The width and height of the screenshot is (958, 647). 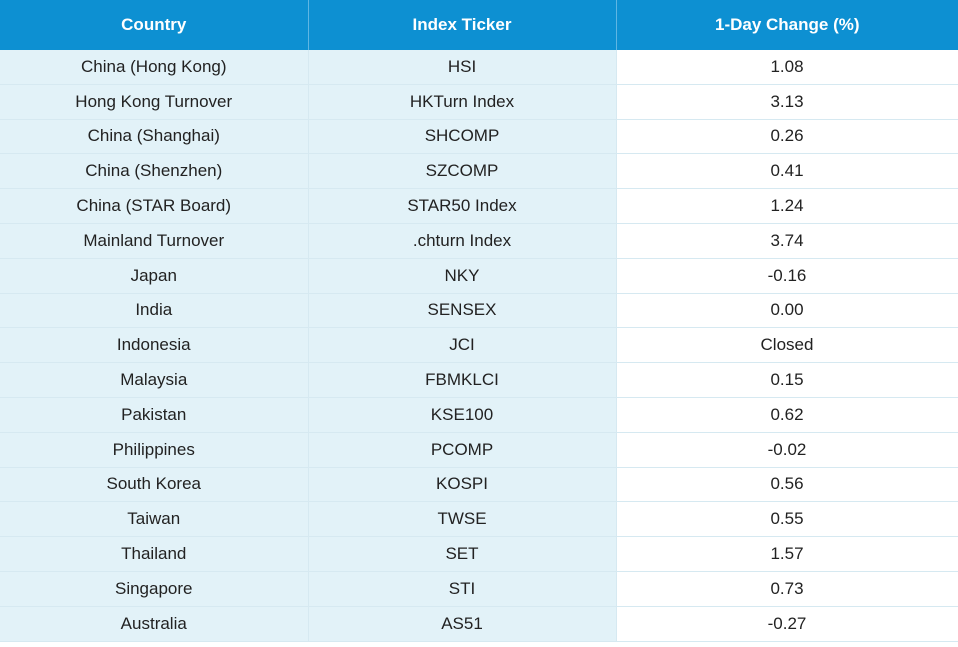 What do you see at coordinates (462, 450) in the screenshot?
I see `table-cell: PCOMP` at bounding box center [462, 450].